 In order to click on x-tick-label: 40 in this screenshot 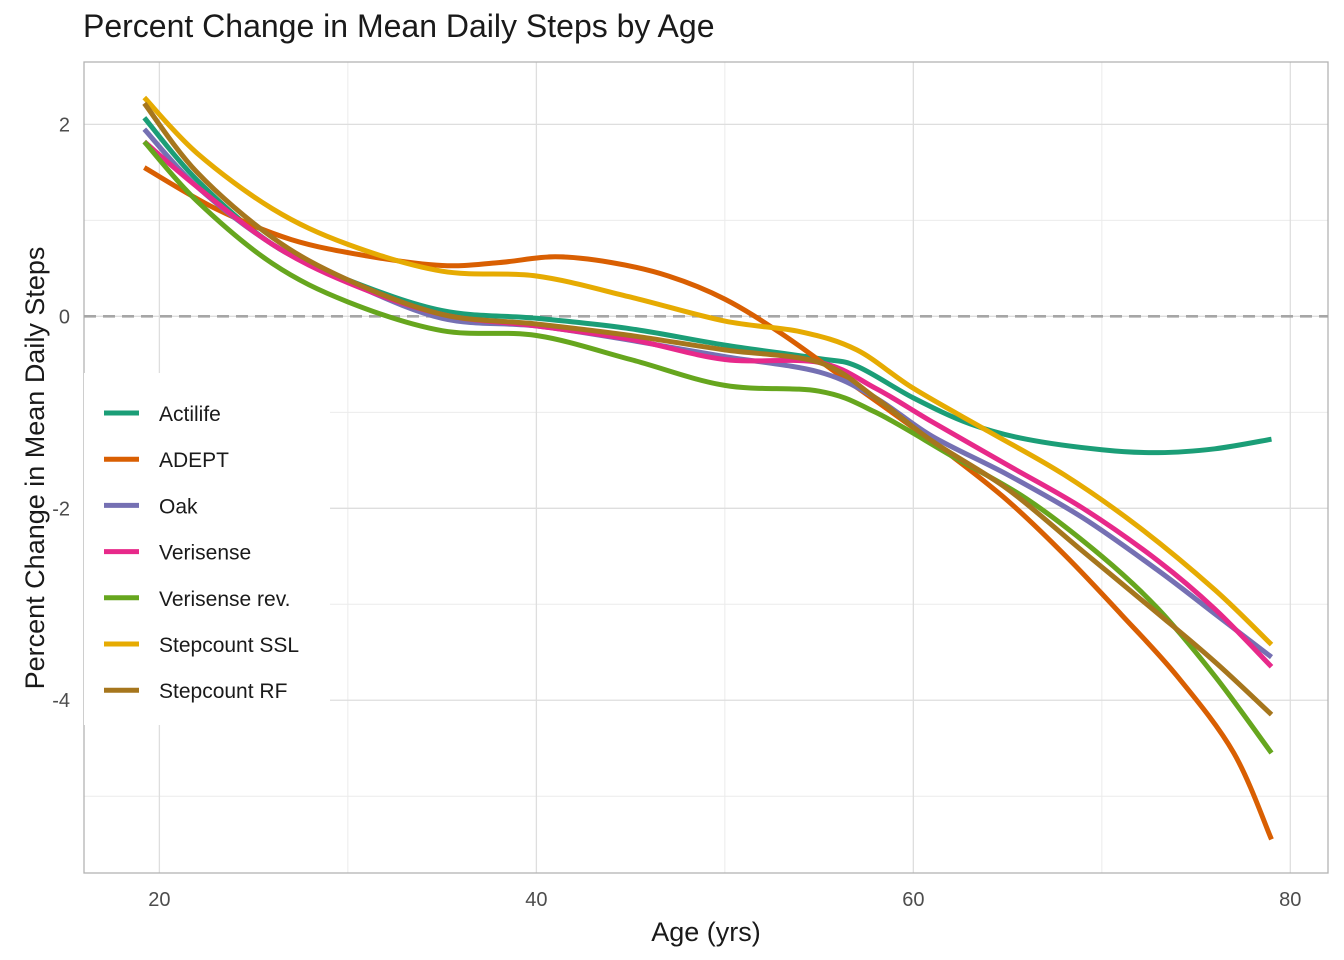, I will do `click(536, 900)`.